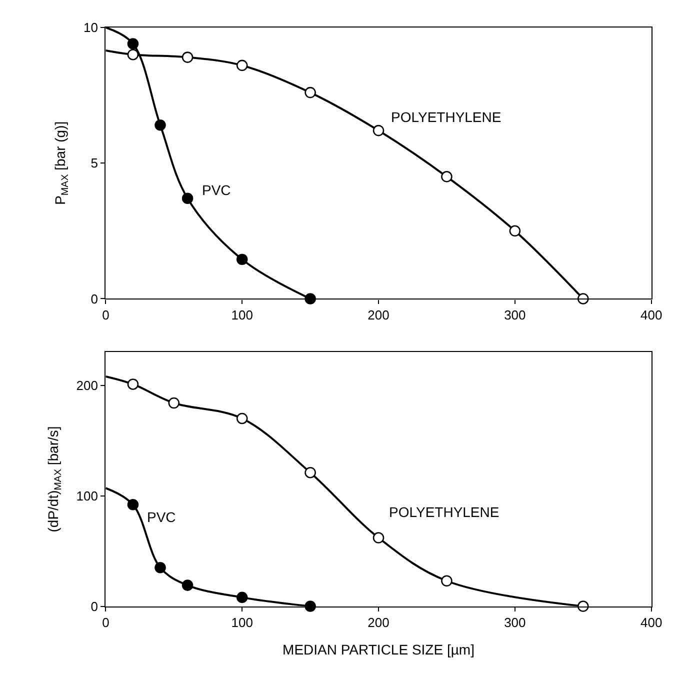  I want to click on y-tick-label: 100, so click(87, 496).